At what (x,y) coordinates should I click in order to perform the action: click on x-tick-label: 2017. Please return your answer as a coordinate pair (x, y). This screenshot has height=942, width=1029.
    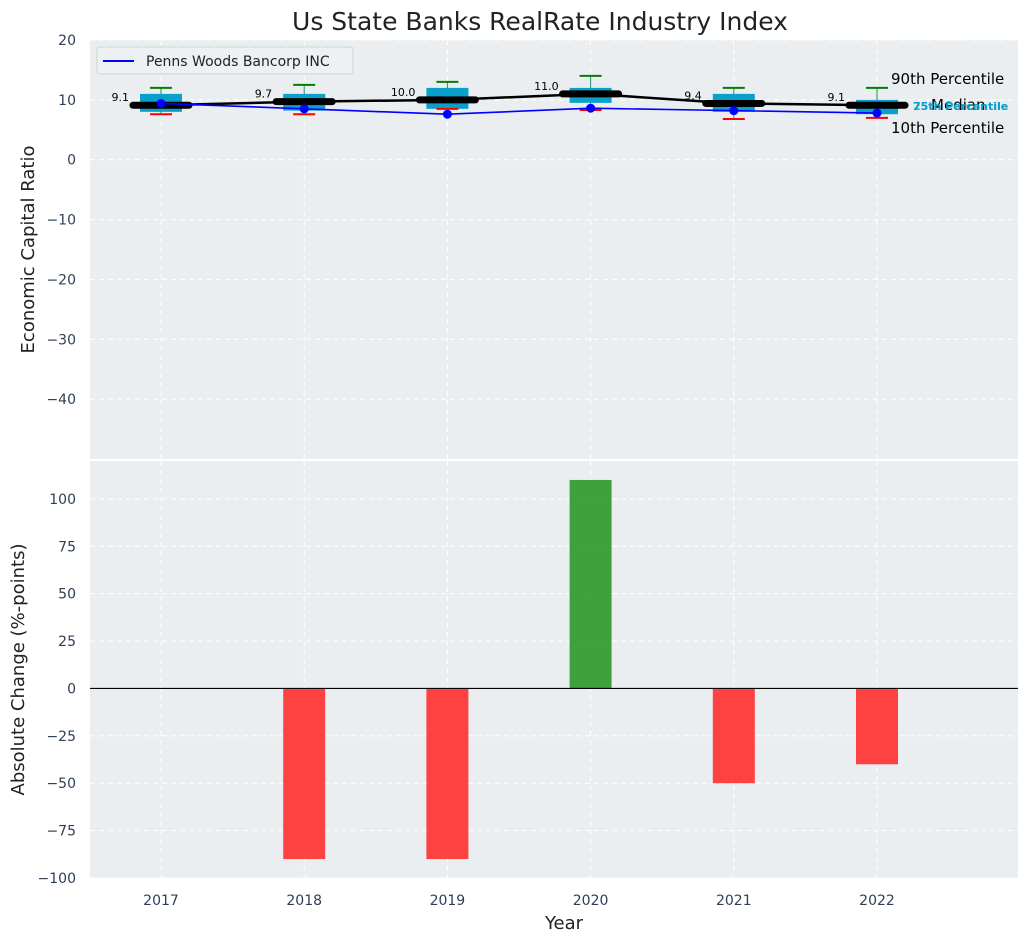
    Looking at the image, I should click on (161, 901).